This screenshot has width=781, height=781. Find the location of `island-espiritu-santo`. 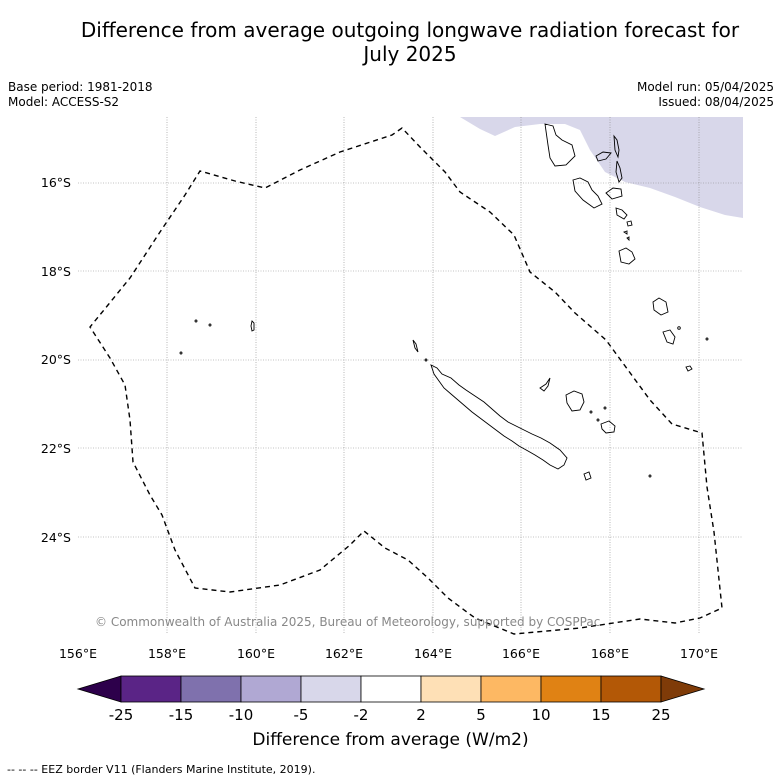

island-espiritu-santo is located at coordinates (560, 145).